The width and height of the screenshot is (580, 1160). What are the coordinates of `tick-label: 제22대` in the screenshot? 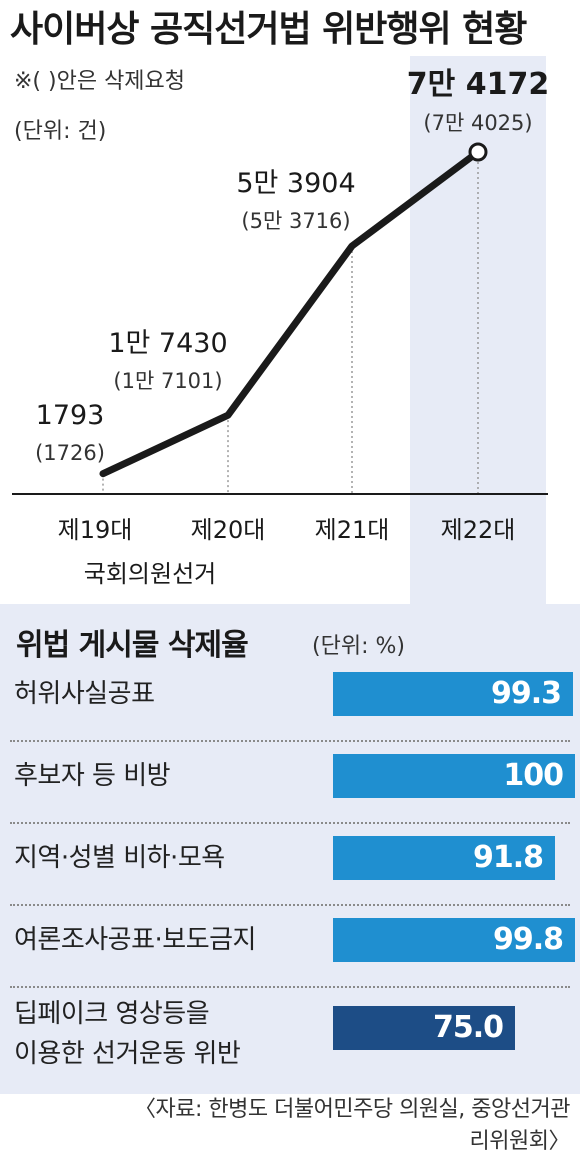 It's located at (478, 530).